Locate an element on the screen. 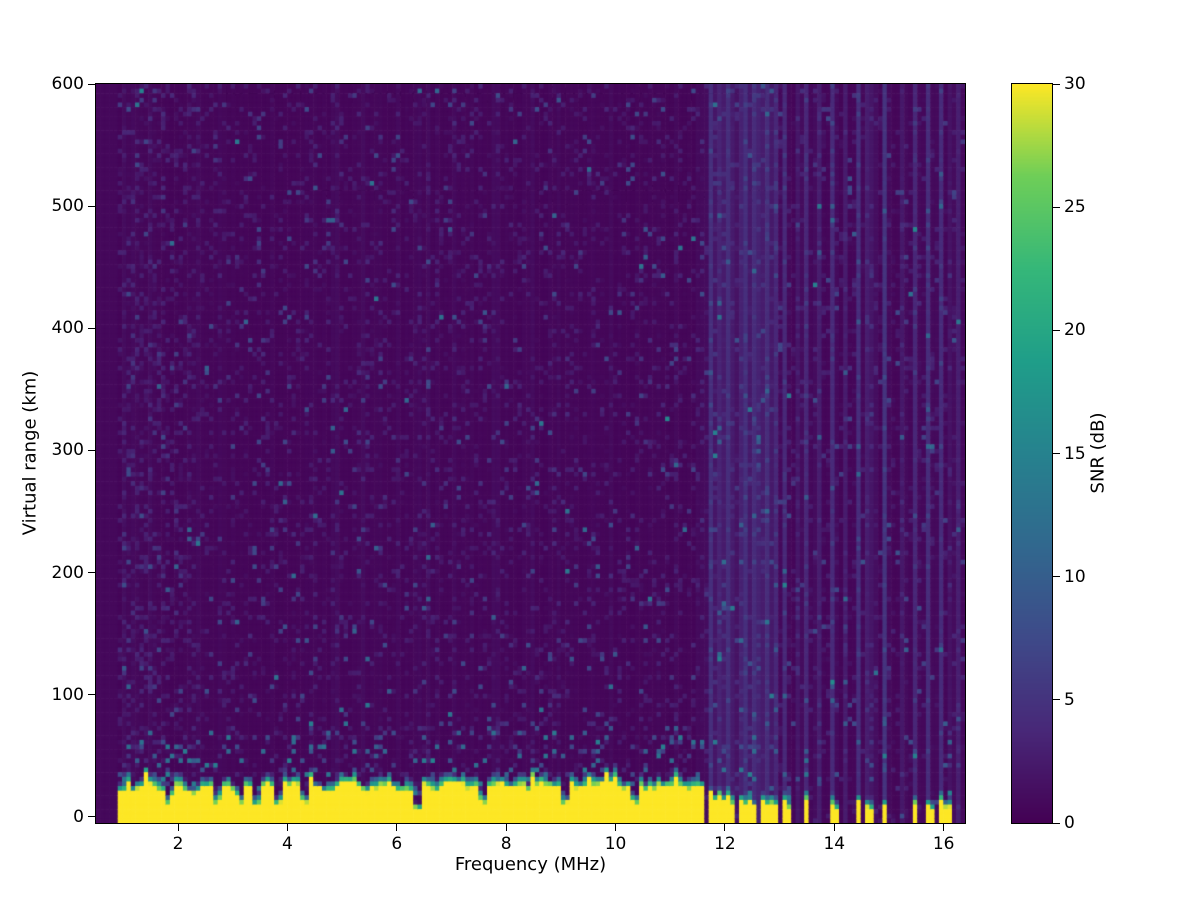 Image resolution: width=1200 pixels, height=900 pixels. y-tick-label: 100 is located at coordinates (67, 694).